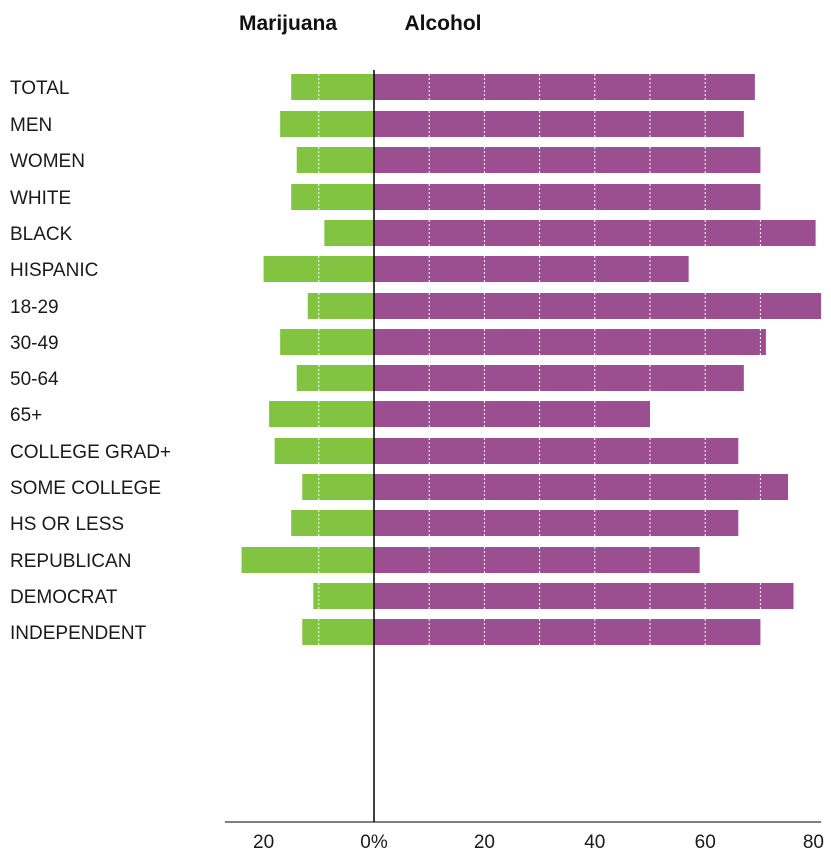 The width and height of the screenshot is (831, 853). What do you see at coordinates (559, 124) in the screenshot?
I see `bar-alcohol-men` at bounding box center [559, 124].